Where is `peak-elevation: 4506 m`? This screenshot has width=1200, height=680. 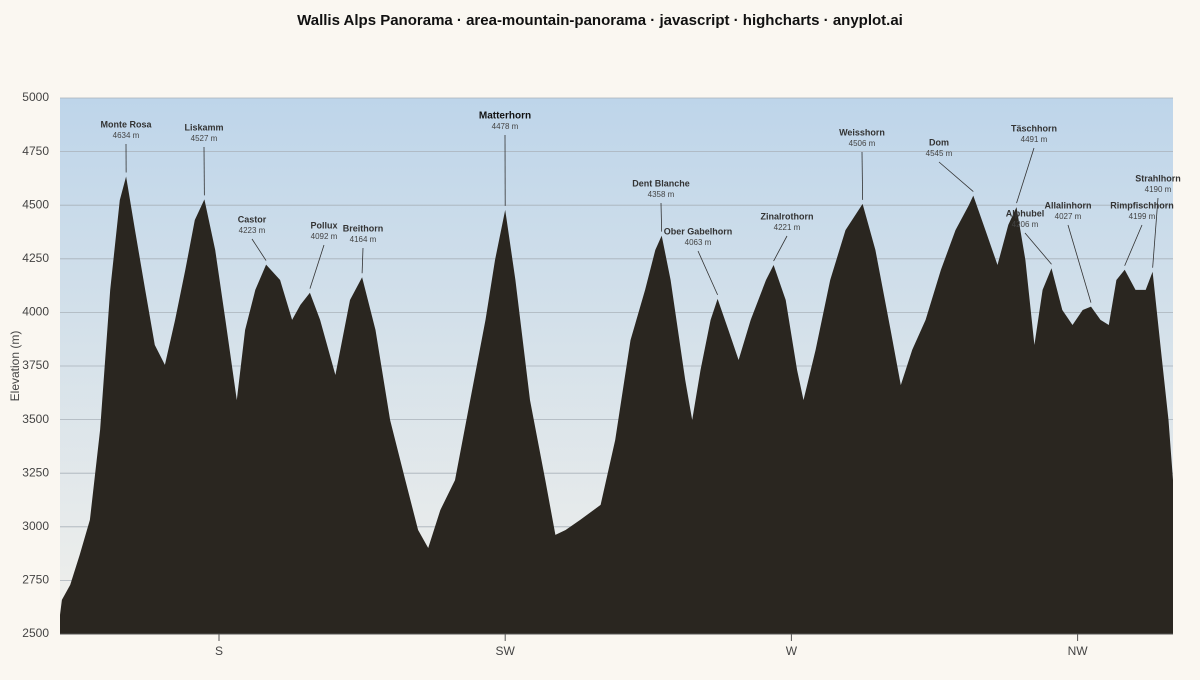 peak-elevation: 4506 m is located at coordinates (862, 143).